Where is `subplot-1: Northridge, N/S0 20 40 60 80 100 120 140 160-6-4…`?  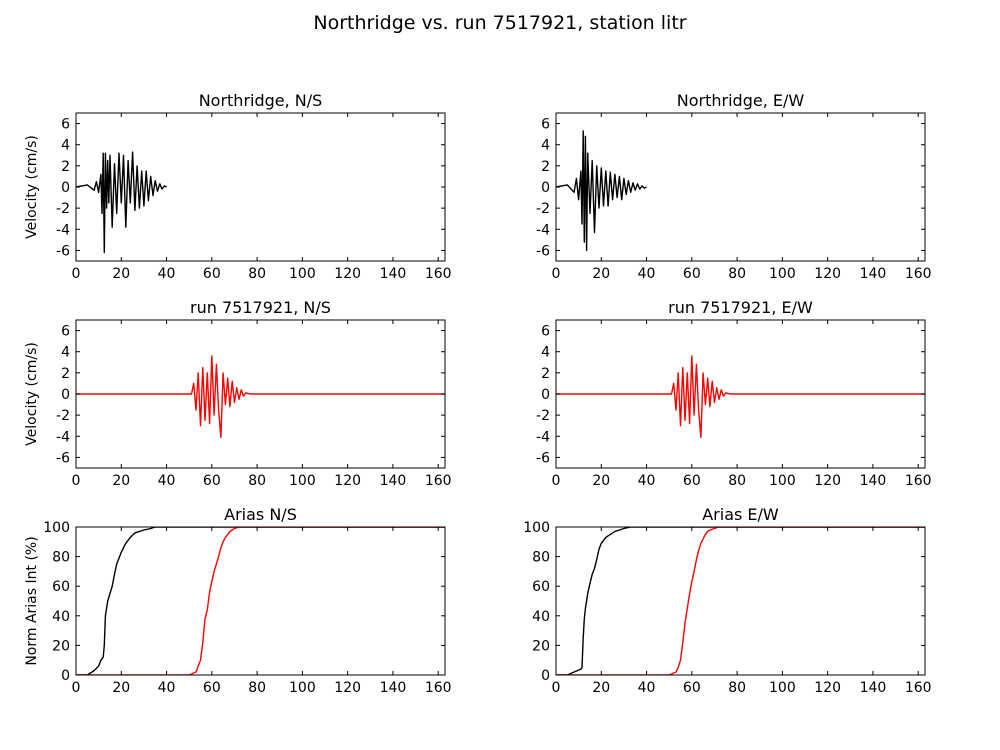
subplot-1: Northridge, N/S0 20 40 60 80 100 120 140 160-6-4… is located at coordinates (238, 186).